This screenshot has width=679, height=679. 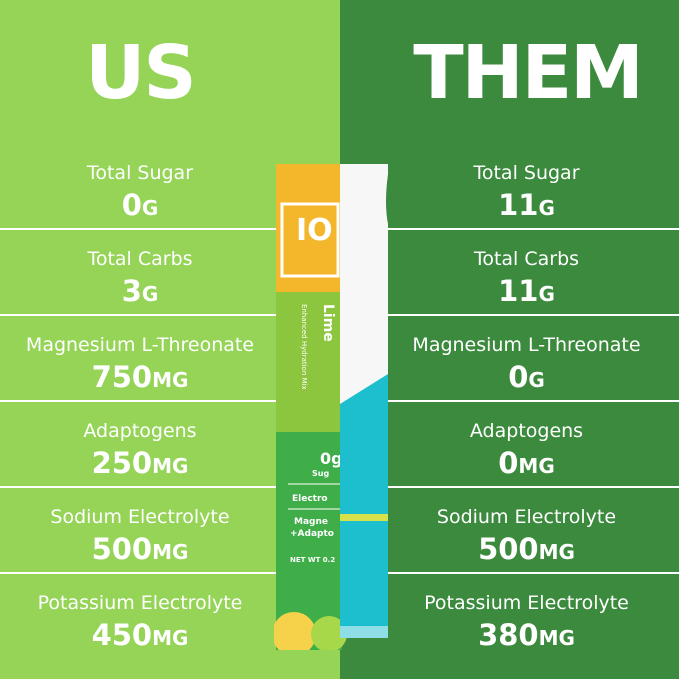 I want to click on them-row: Total Carbs 11G, so click(x=518, y=279).